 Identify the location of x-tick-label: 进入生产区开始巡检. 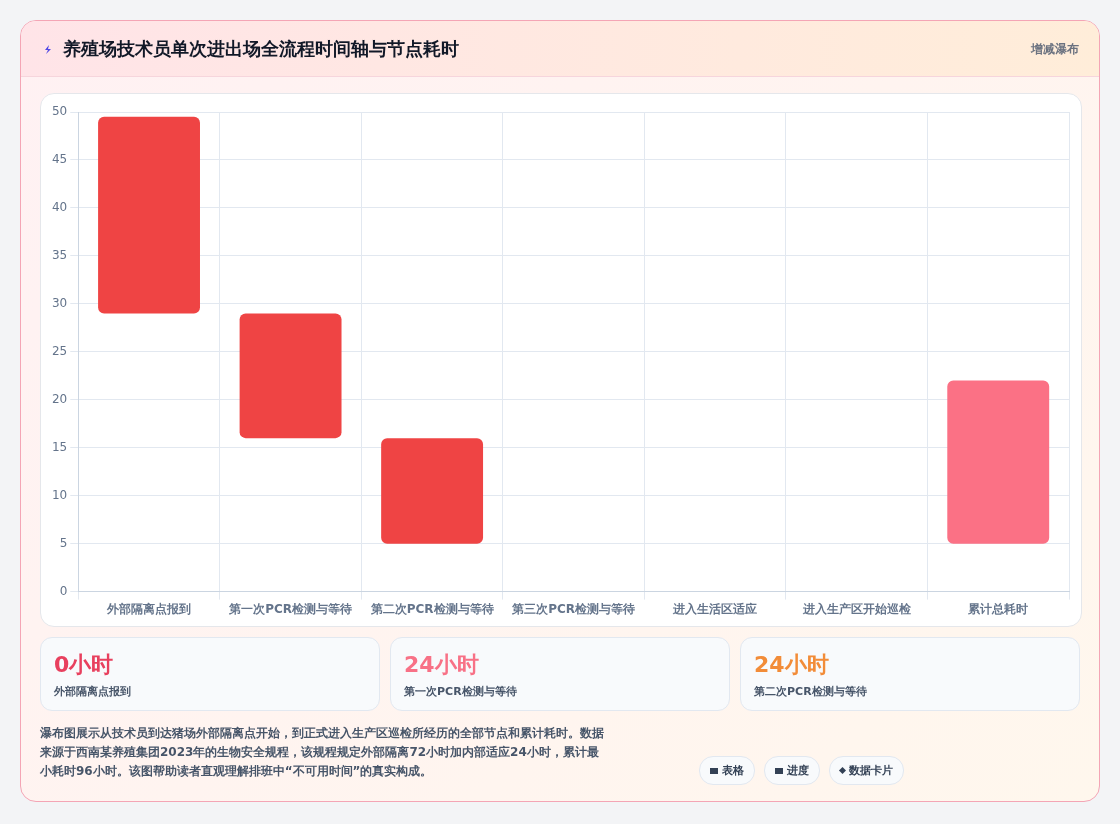
(856, 608).